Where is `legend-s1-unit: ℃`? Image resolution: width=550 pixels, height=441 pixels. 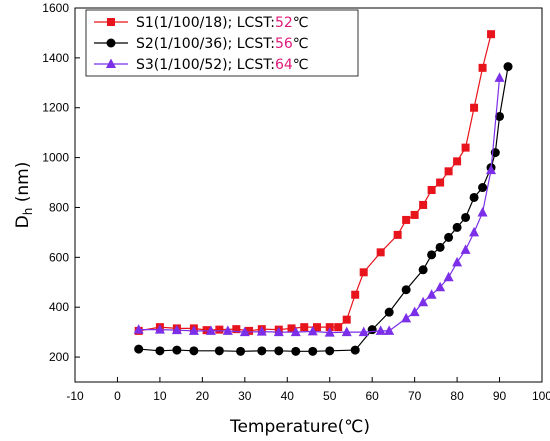 legend-s1-unit: ℃ is located at coordinates (301, 23).